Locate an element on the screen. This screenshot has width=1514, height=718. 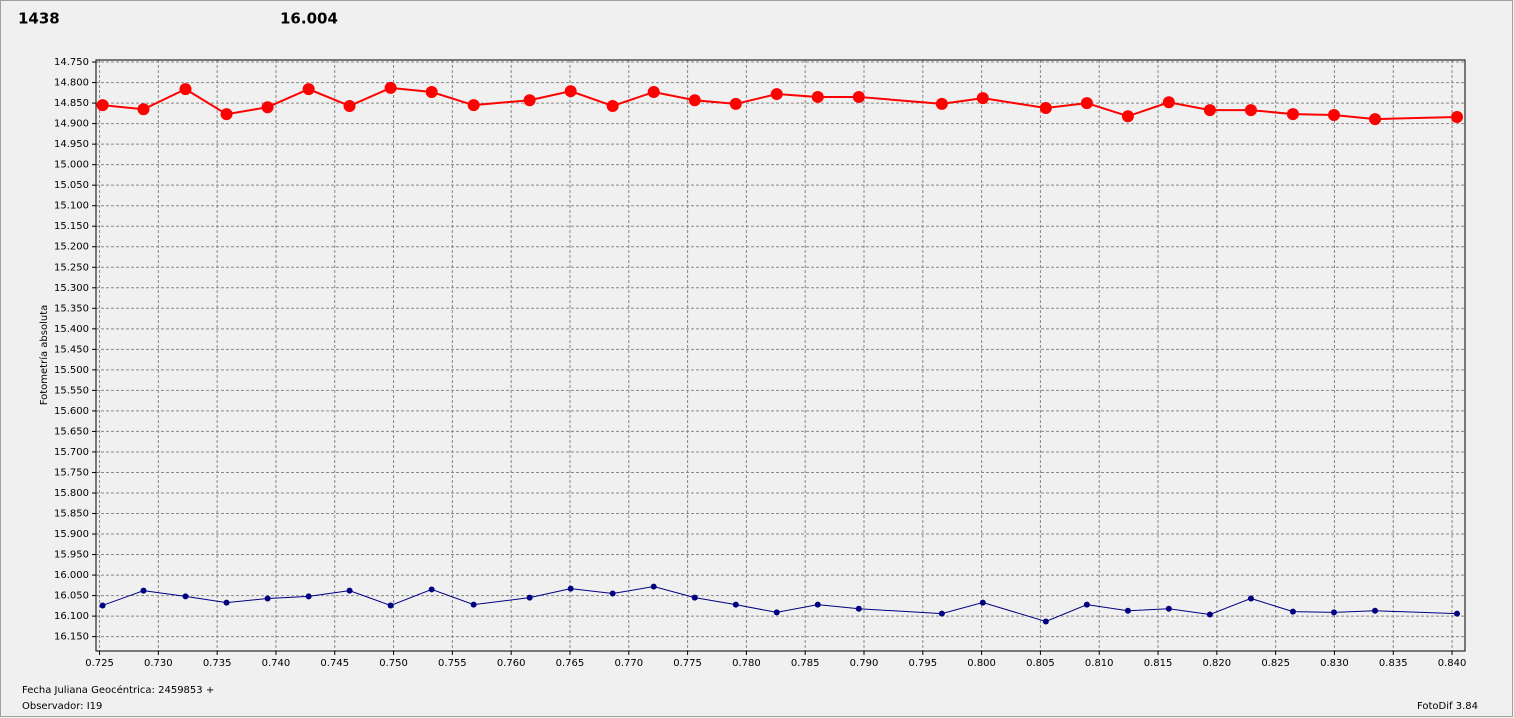
y-tick-label: 14.900 is located at coordinates (71, 124).